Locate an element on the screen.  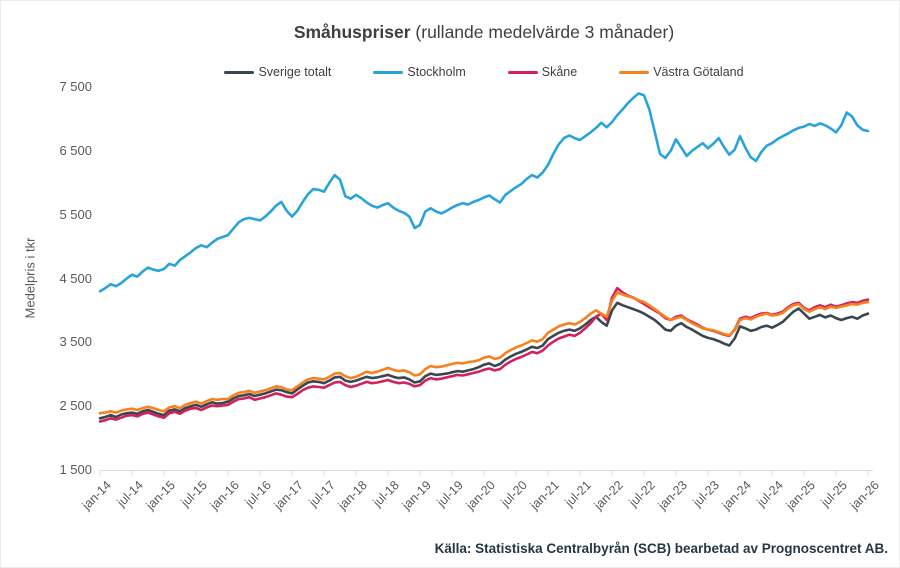
legend-item: Västra Götaland is located at coordinates (681, 72).